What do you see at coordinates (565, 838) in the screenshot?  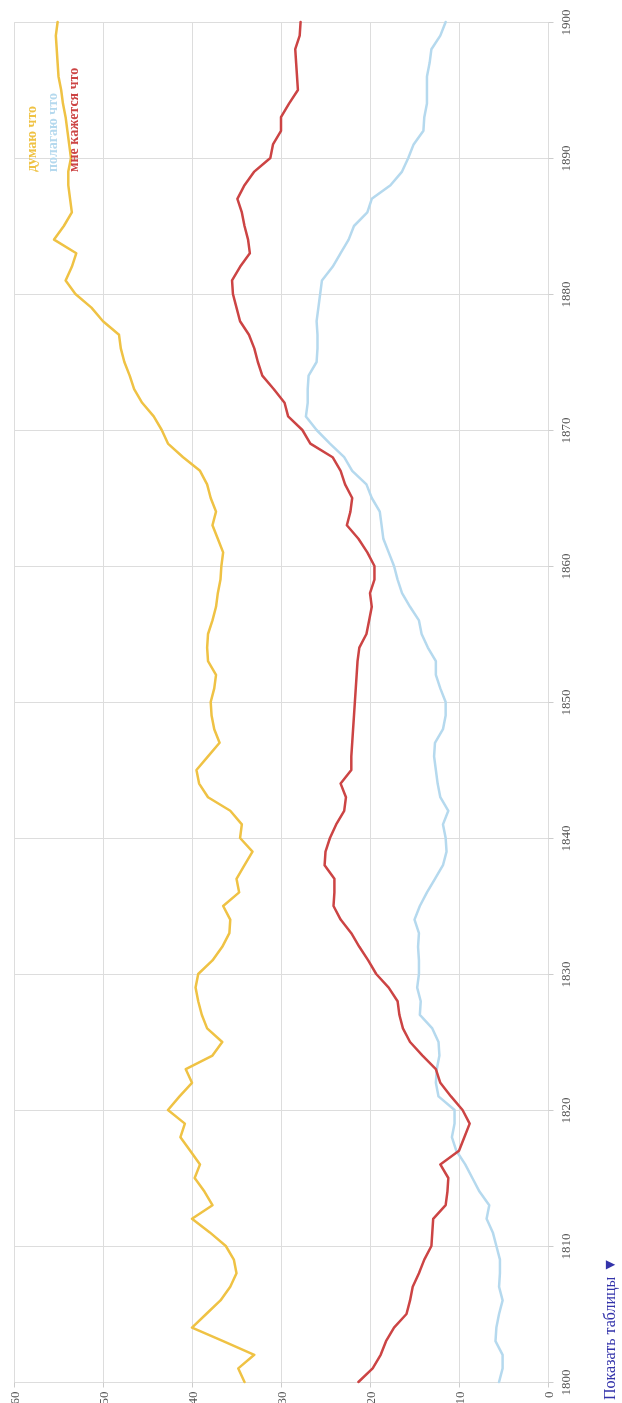 I see `y-tick-label: 1840` at bounding box center [565, 838].